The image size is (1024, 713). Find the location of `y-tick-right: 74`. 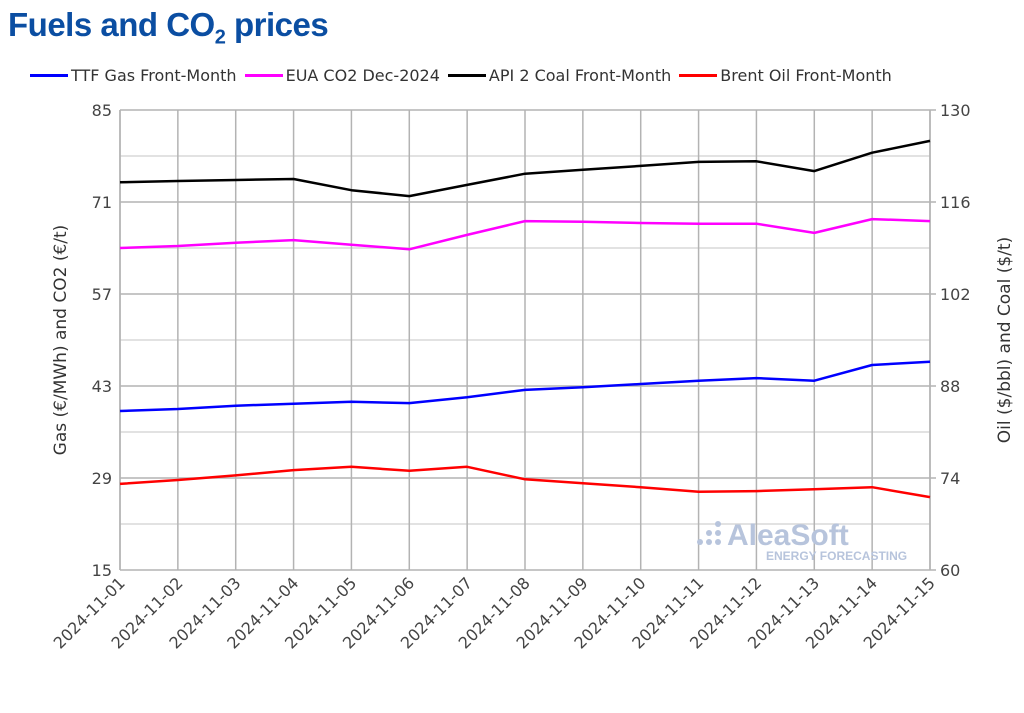

y-tick-right: 74 is located at coordinates (950, 478).